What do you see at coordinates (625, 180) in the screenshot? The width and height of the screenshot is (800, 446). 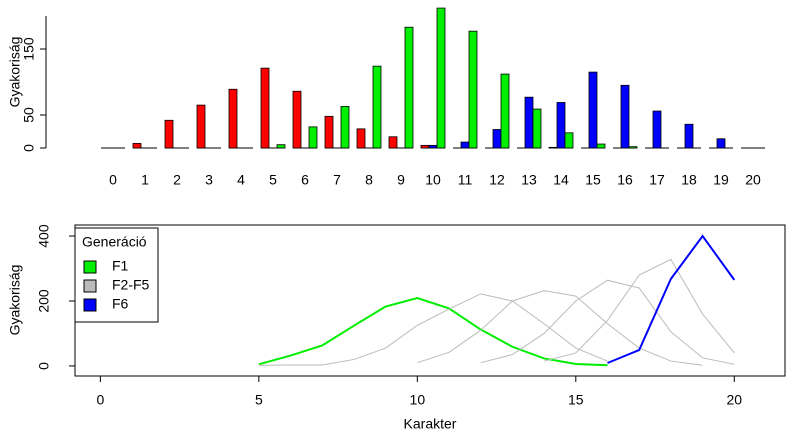 I see `x-tick-label: 16` at bounding box center [625, 180].